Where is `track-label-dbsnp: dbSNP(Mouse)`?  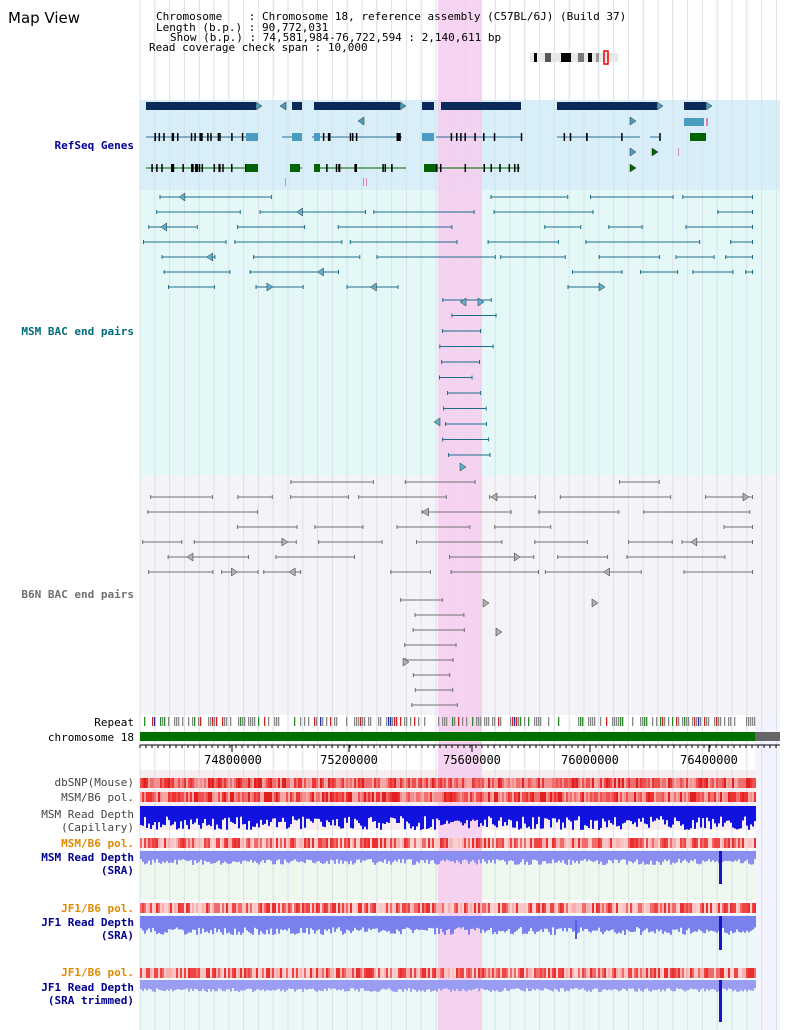
track-label-dbsnp: dbSNP(Mouse) is located at coordinates (94, 782).